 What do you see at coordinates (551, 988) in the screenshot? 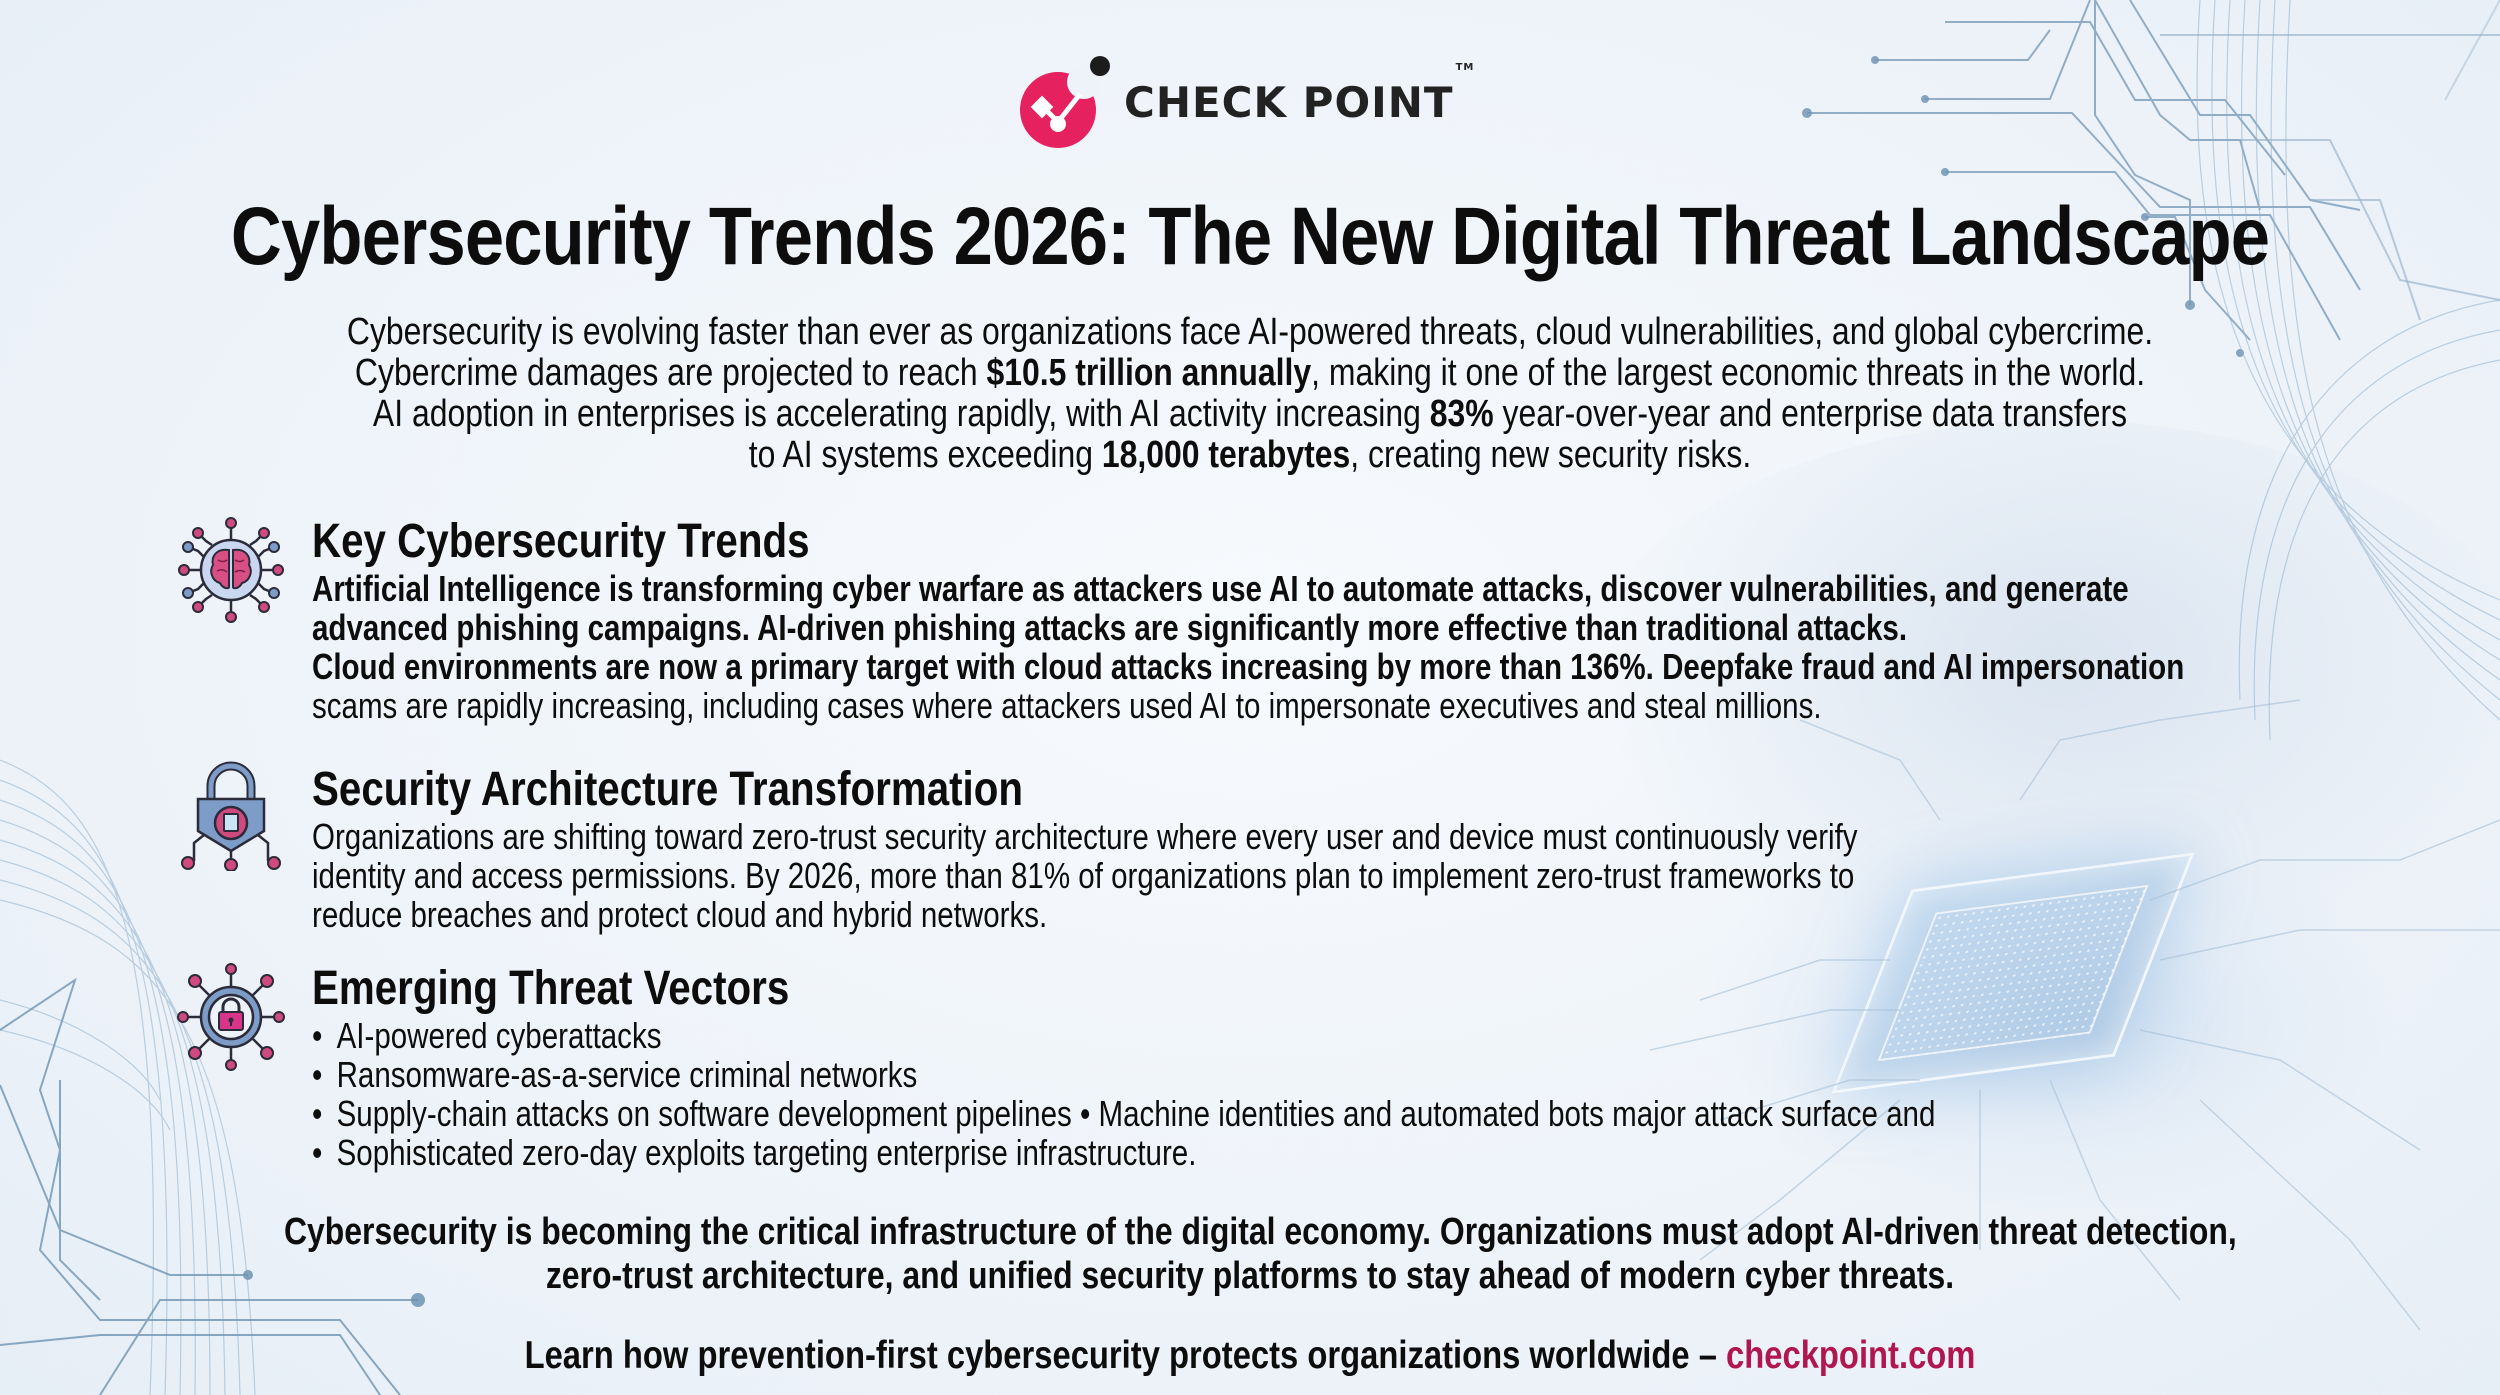
I see `section-heading: Emerging Threat Vectors` at bounding box center [551, 988].